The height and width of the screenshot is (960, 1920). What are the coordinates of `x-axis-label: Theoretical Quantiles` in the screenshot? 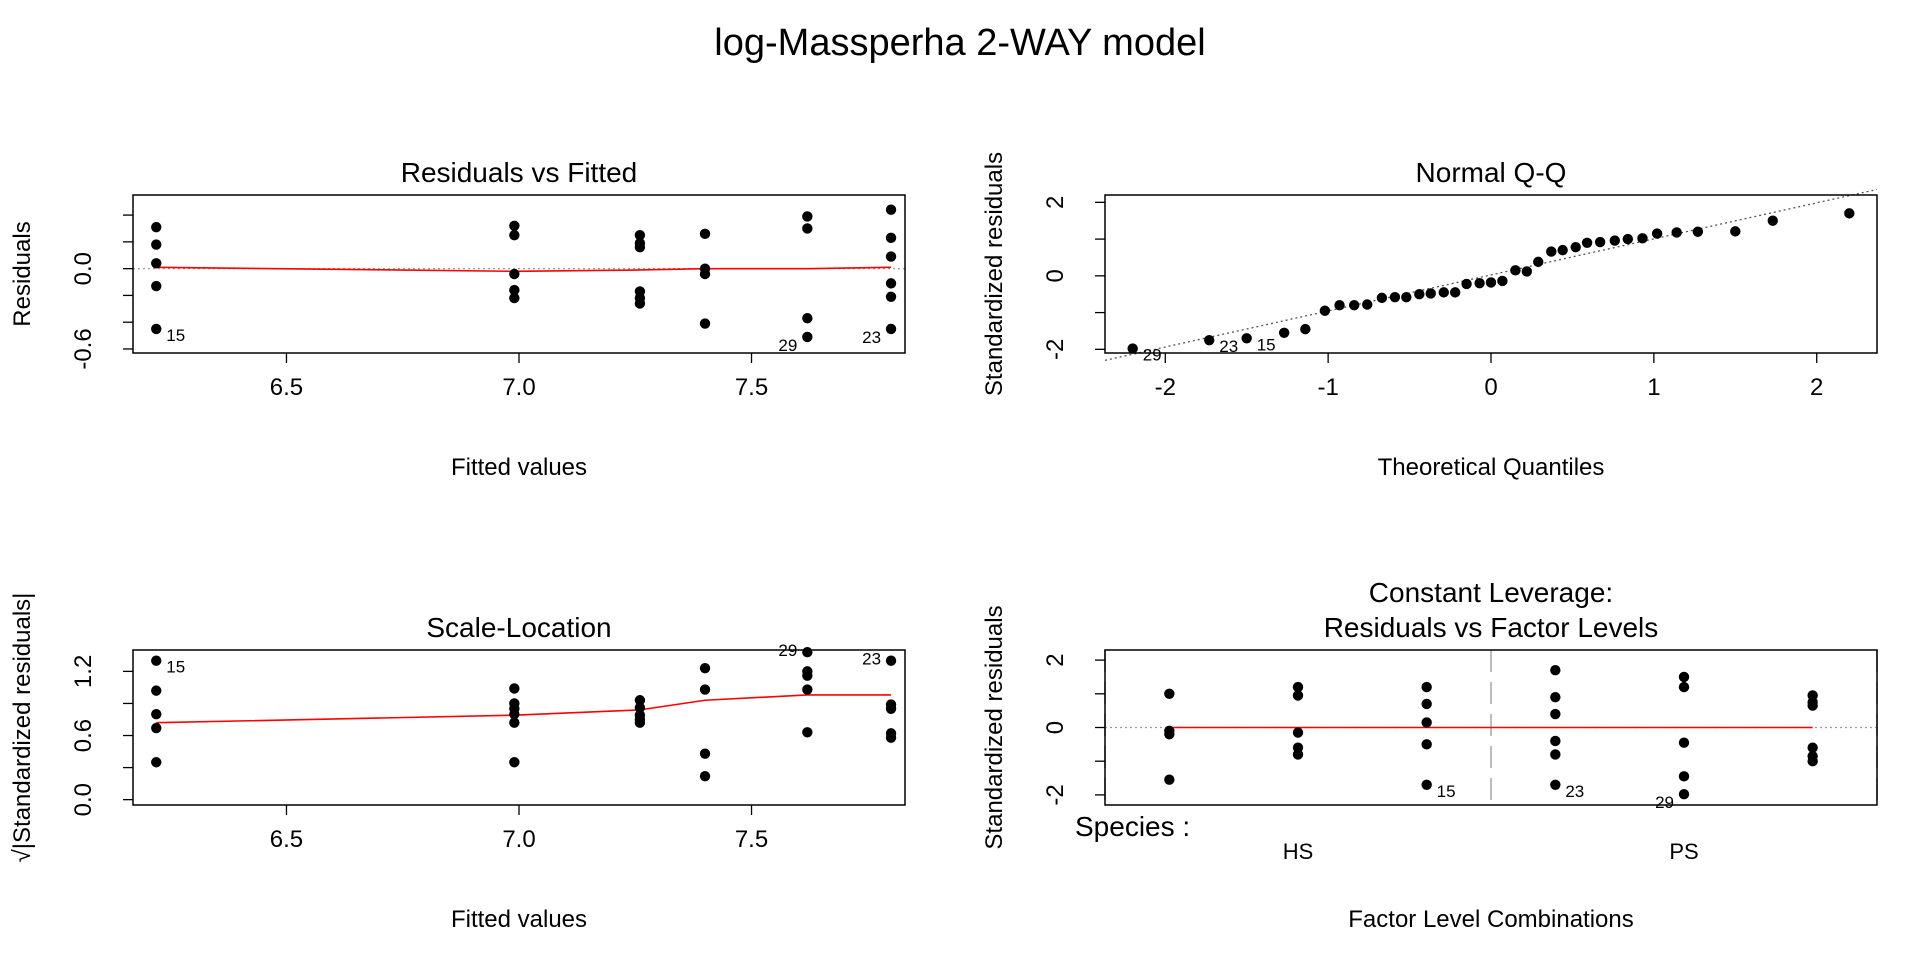 It's located at (1491, 467).